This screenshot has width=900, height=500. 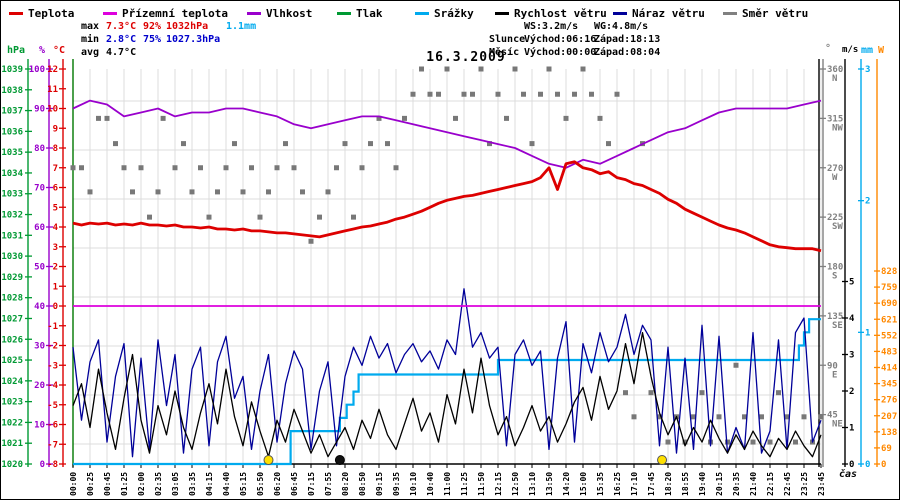 I want to click on svg-text: 13:50, so click(x=549, y=484).